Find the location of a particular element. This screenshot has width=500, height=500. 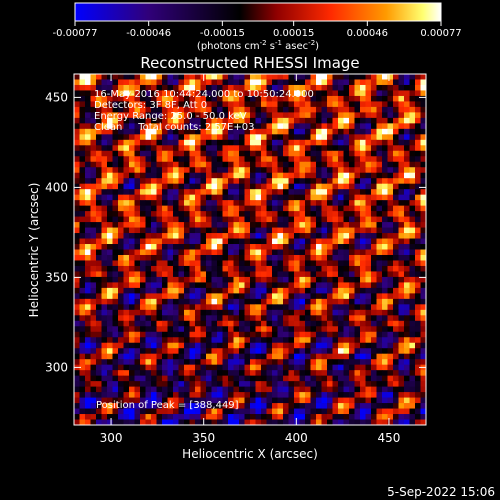

annotation-time-range: 16-May-2016 10:44:24.000 to 10:50:24.000 is located at coordinates (204, 94).